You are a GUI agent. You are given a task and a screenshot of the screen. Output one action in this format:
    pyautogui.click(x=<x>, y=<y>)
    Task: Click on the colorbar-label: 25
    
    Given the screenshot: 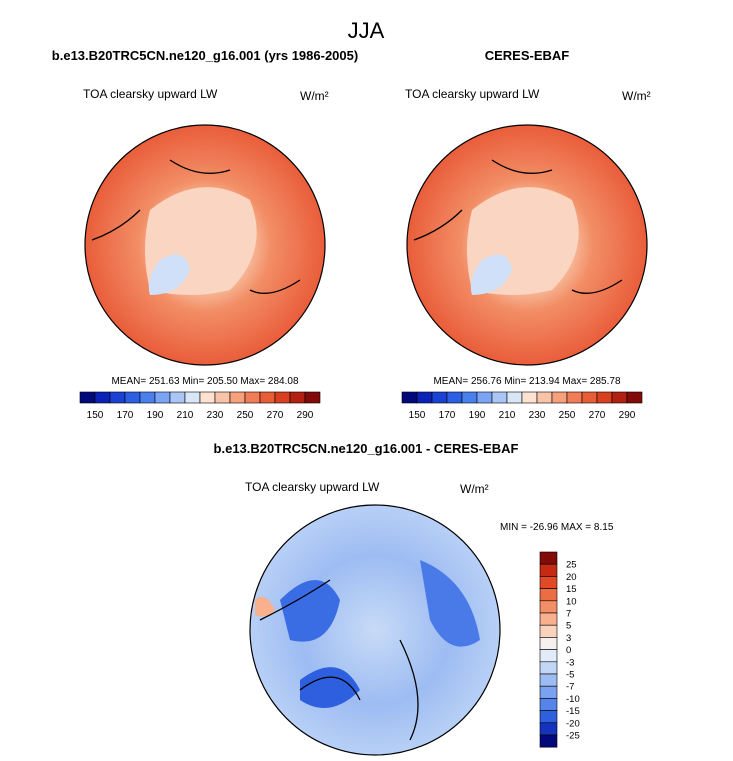 What is the action you would take?
    pyautogui.click(x=571, y=565)
    